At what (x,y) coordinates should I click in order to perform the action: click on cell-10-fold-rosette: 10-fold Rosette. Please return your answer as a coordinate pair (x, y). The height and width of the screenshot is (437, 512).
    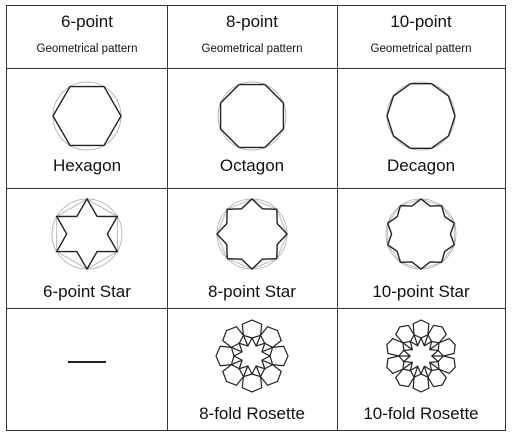
    Looking at the image, I should click on (421, 369).